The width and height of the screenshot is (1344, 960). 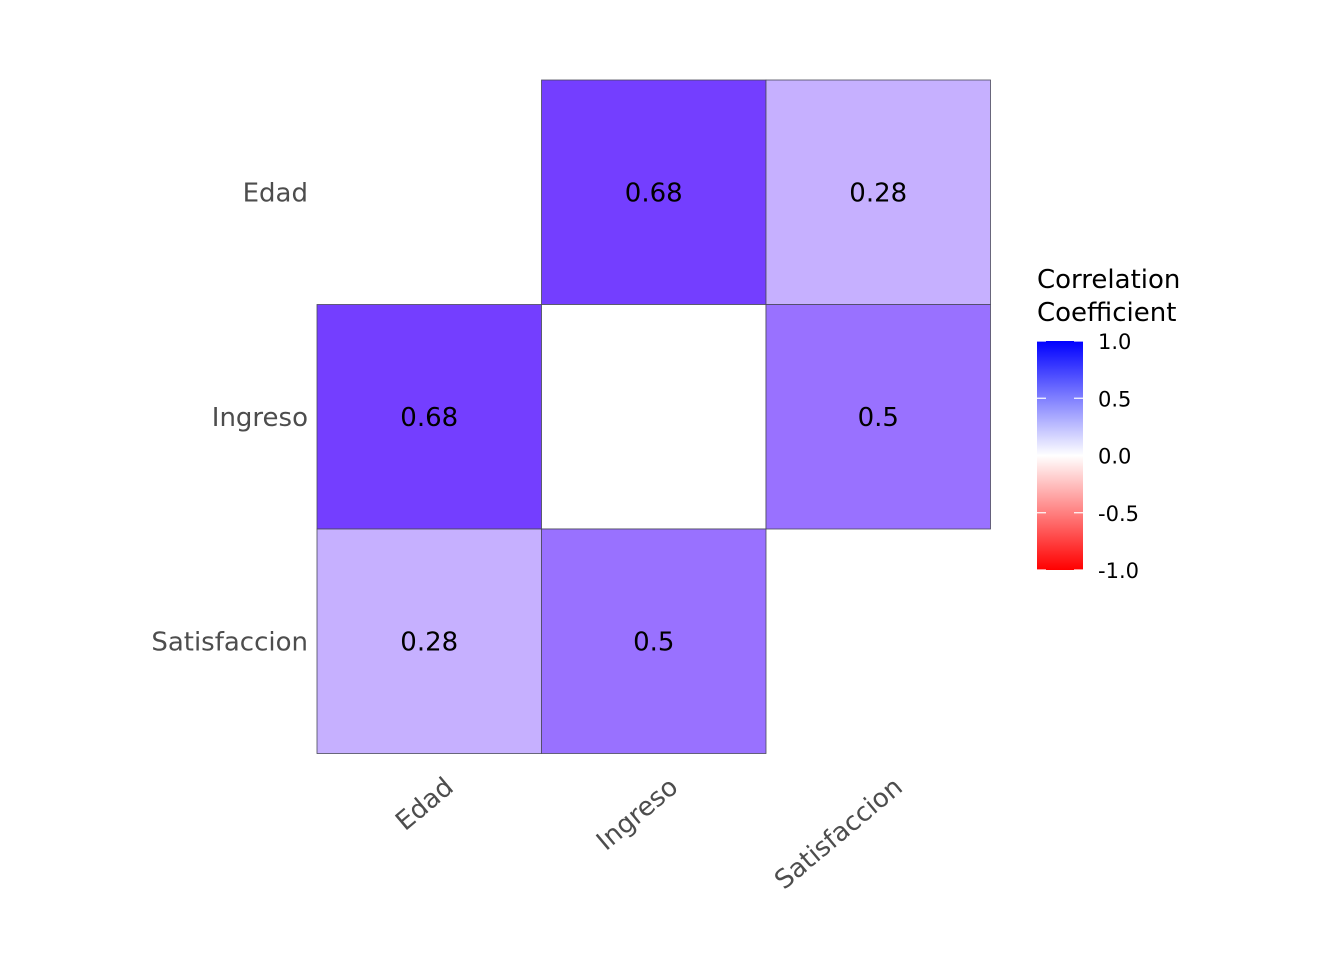 What do you see at coordinates (1114, 399) in the screenshot?
I see `legend-tick-label: 0.5` at bounding box center [1114, 399].